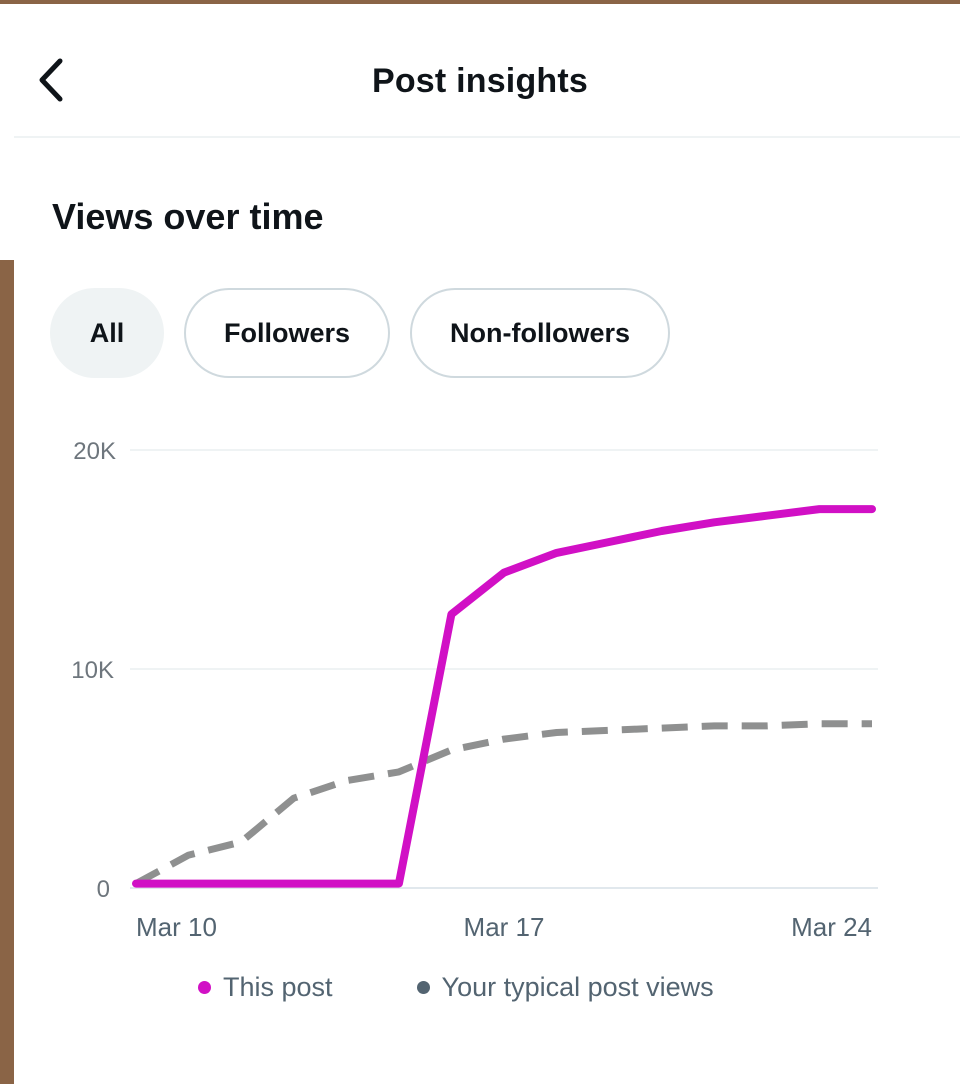 This screenshot has width=960, height=1084. Describe the element at coordinates (540, 333) in the screenshot. I see `filter-chip-non-followers: Non-followers` at that location.